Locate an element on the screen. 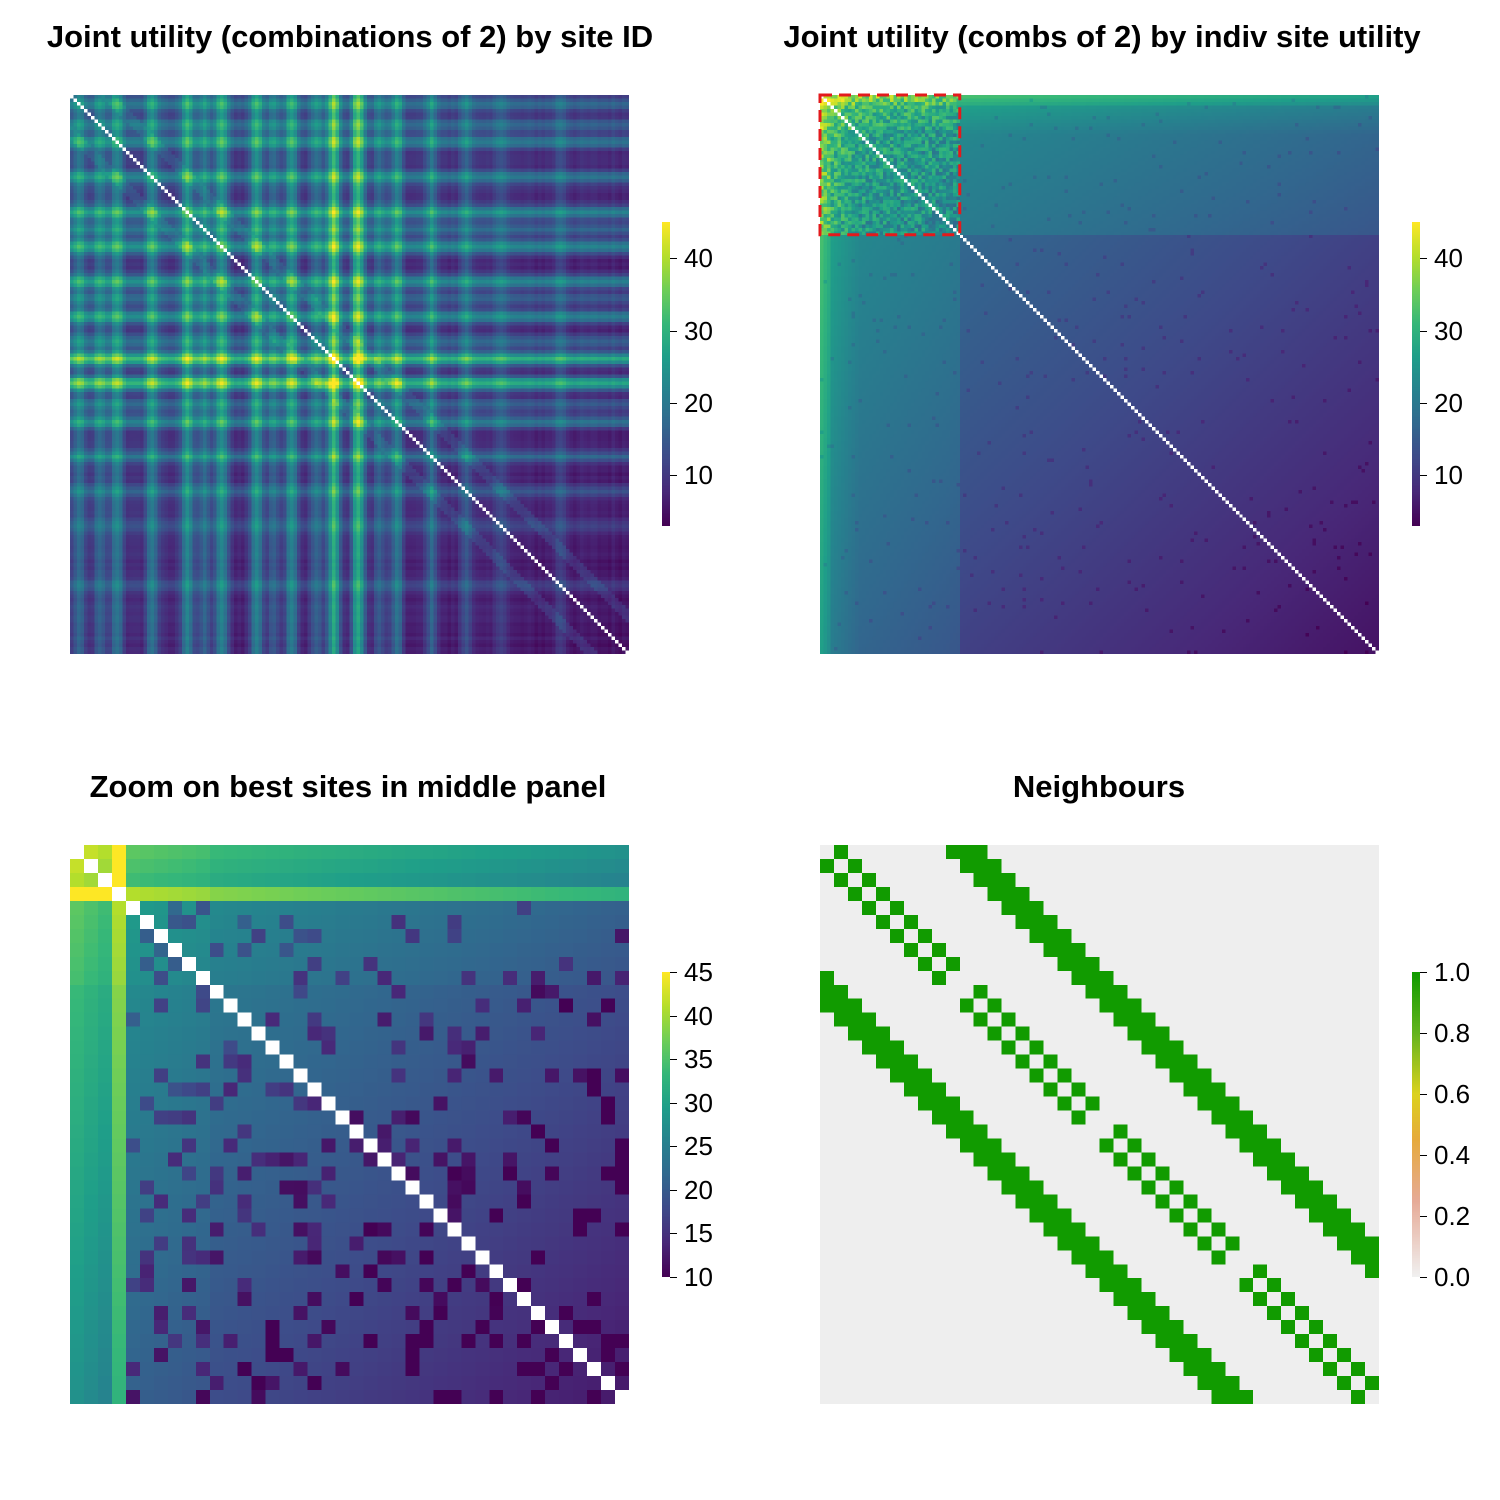  colorbar-panel3 is located at coordinates (666, 1124).